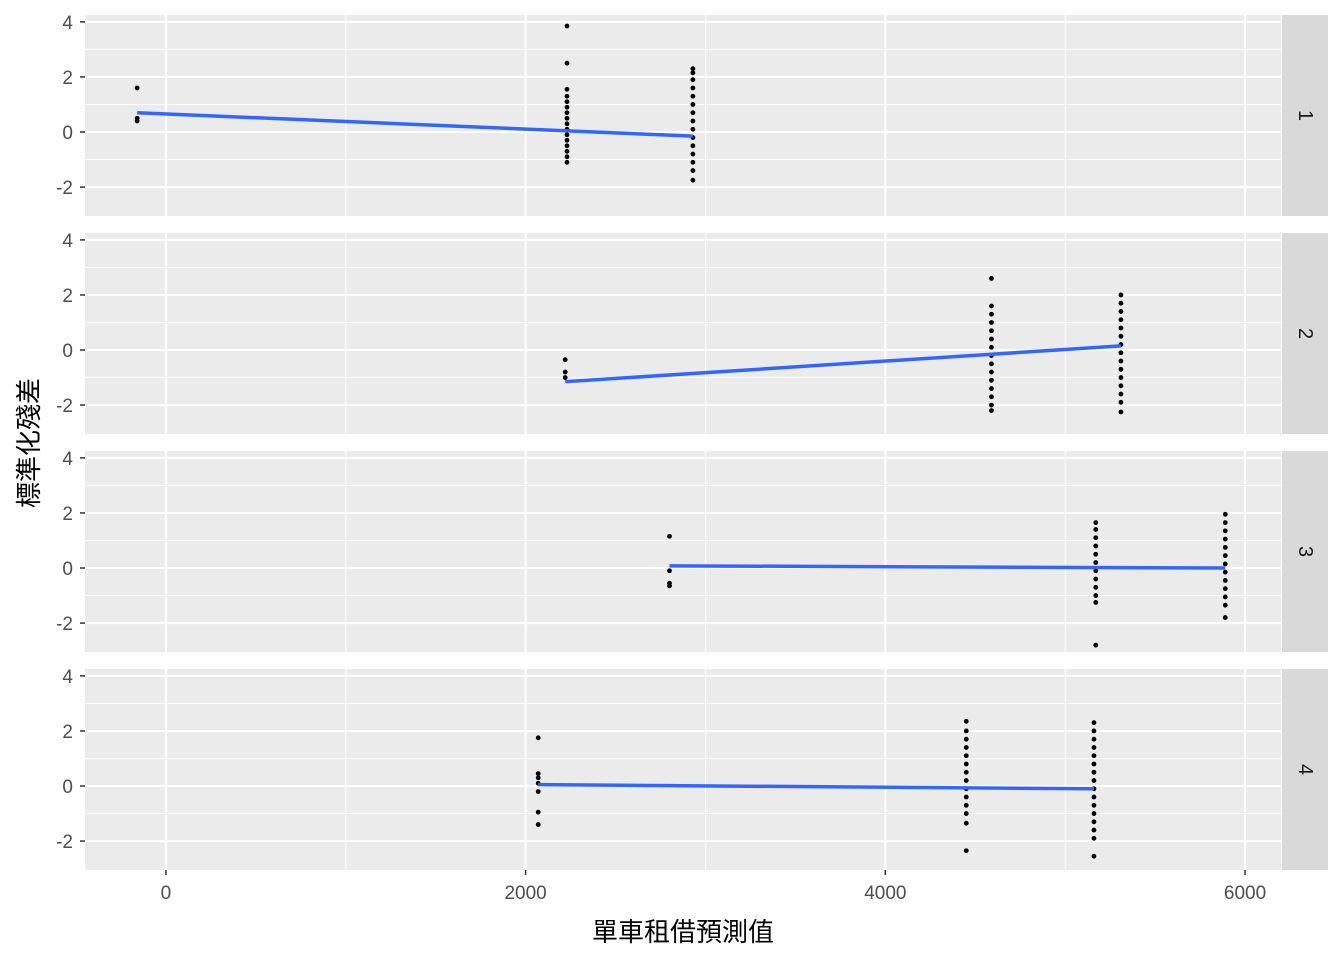 The image size is (1344, 960). I want to click on facet-strip-label: 2, so click(1305, 333).